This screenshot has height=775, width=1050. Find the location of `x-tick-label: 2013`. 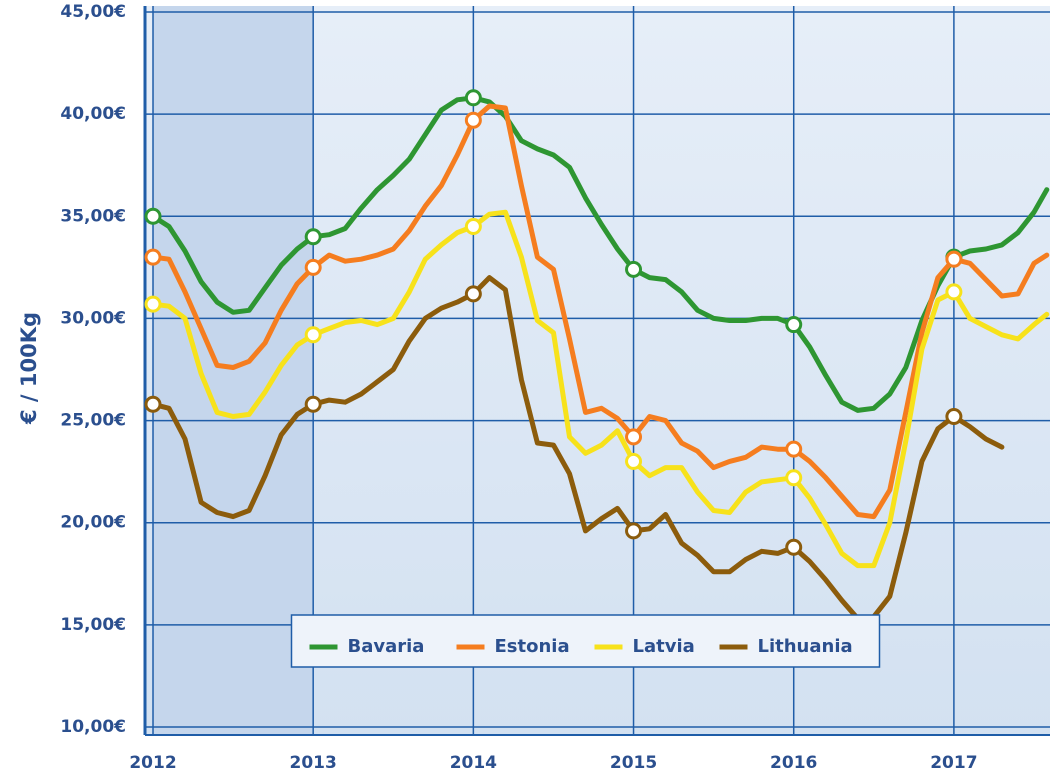

x-tick-label: 2013 is located at coordinates (313, 763).